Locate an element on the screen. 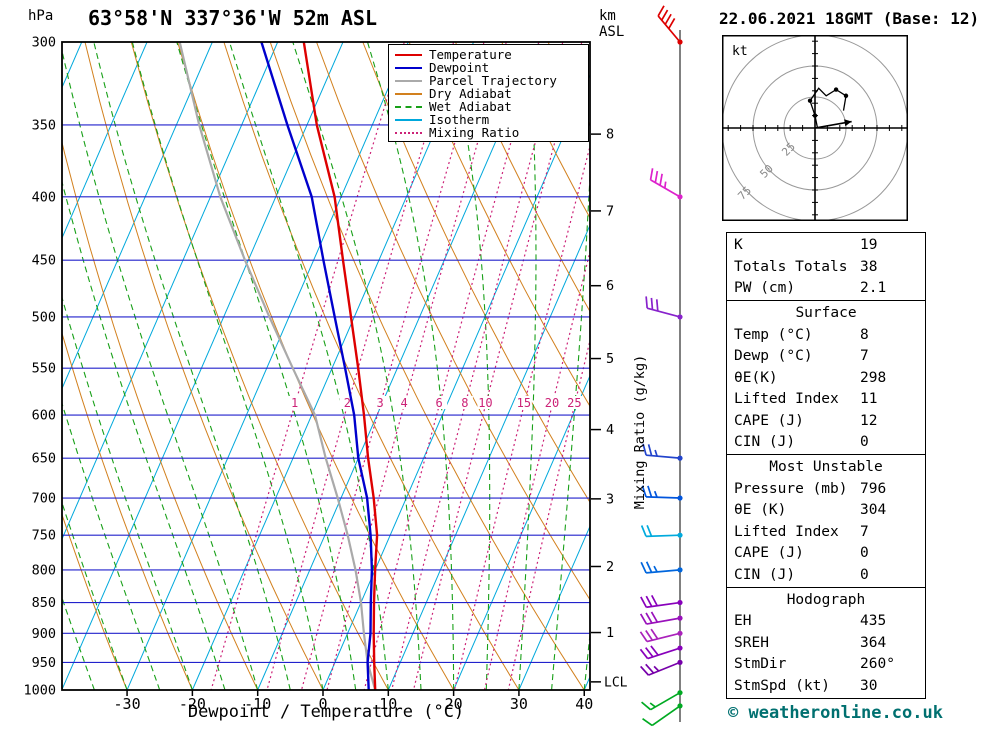 This screenshot has width=1000, height=733. row-label: Totals Totals is located at coordinates (791, 266).